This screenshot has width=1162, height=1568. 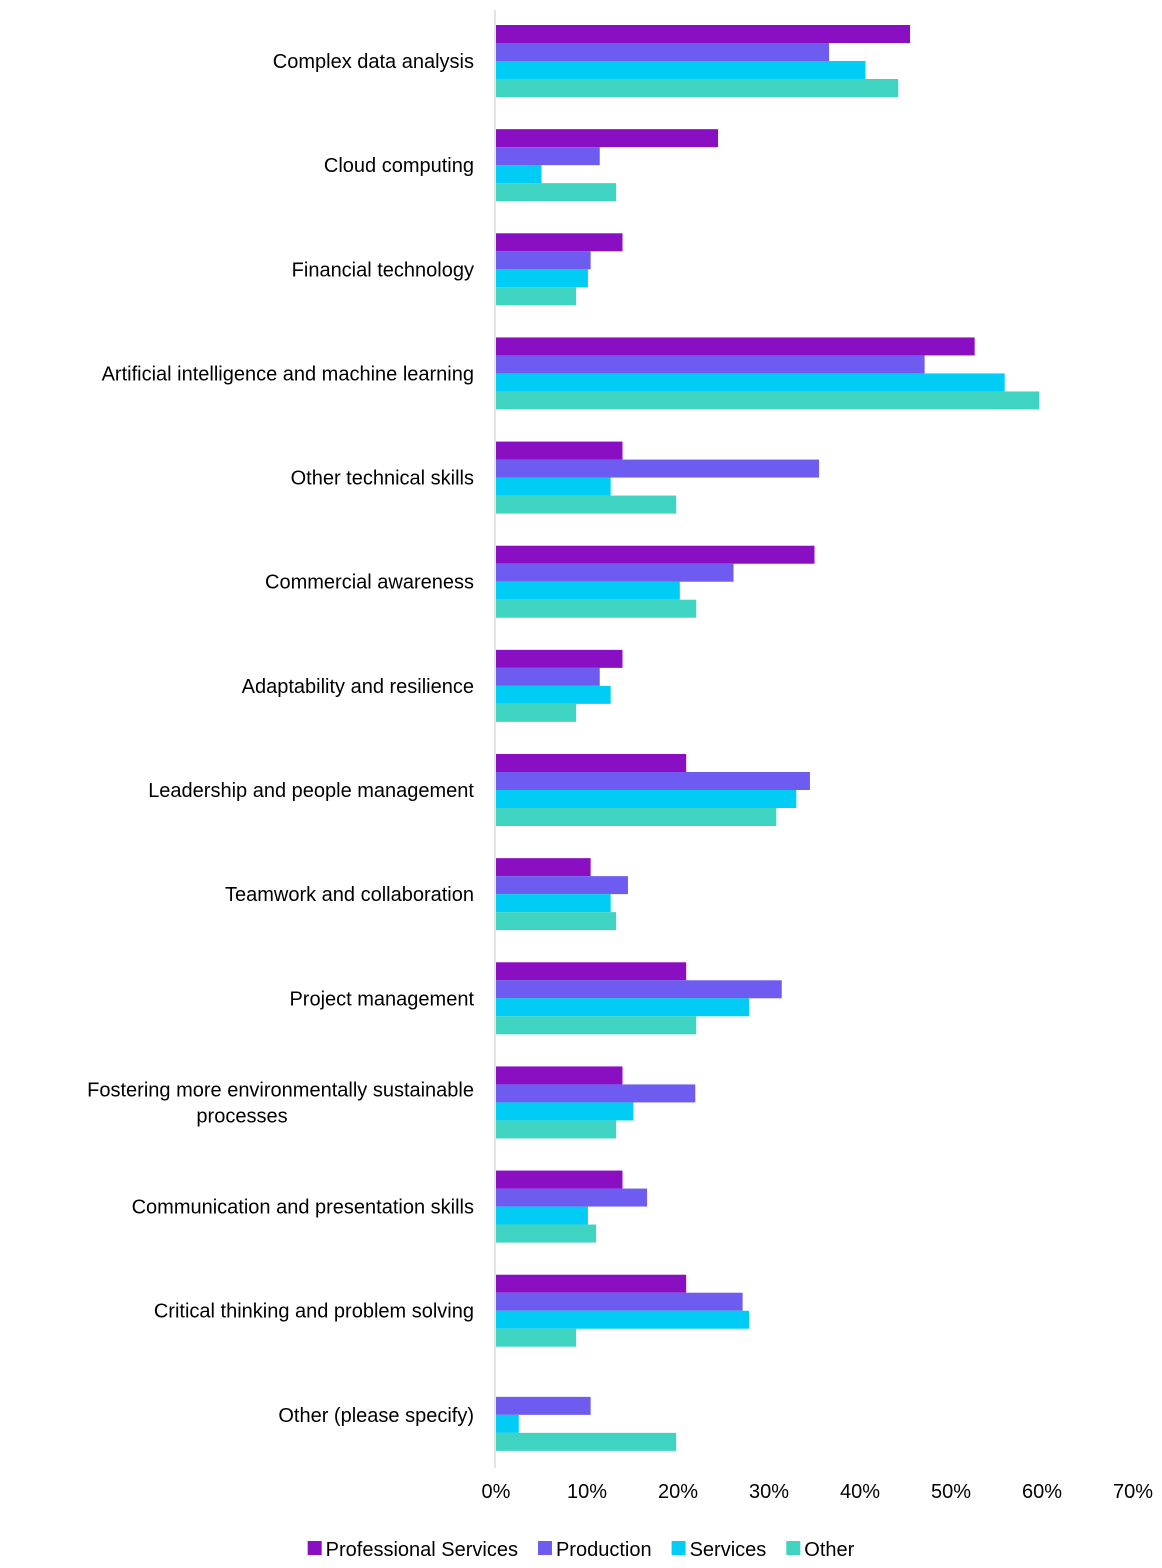 I want to click on category-label: Financial technology, so click(x=383, y=270).